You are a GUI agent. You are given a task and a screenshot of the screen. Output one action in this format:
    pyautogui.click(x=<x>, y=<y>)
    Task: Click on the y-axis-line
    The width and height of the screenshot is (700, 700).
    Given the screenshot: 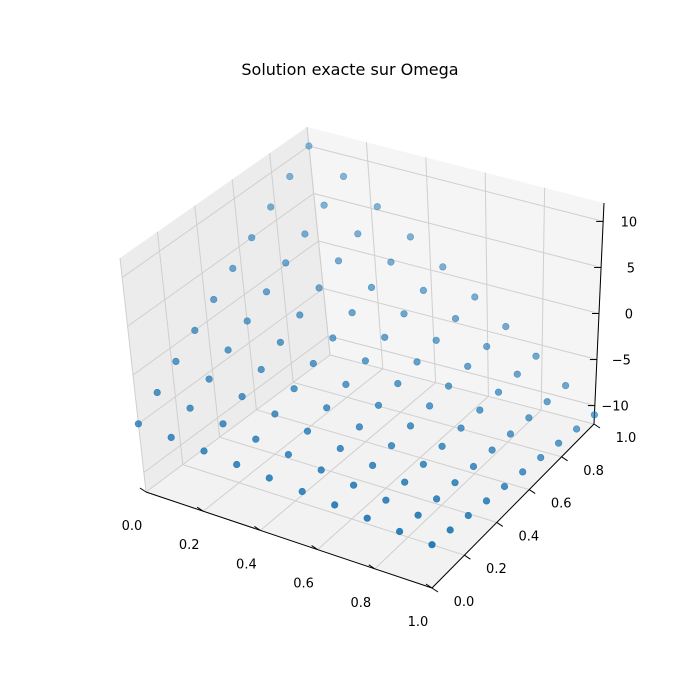 What is the action you would take?
    pyautogui.click(x=513, y=506)
    